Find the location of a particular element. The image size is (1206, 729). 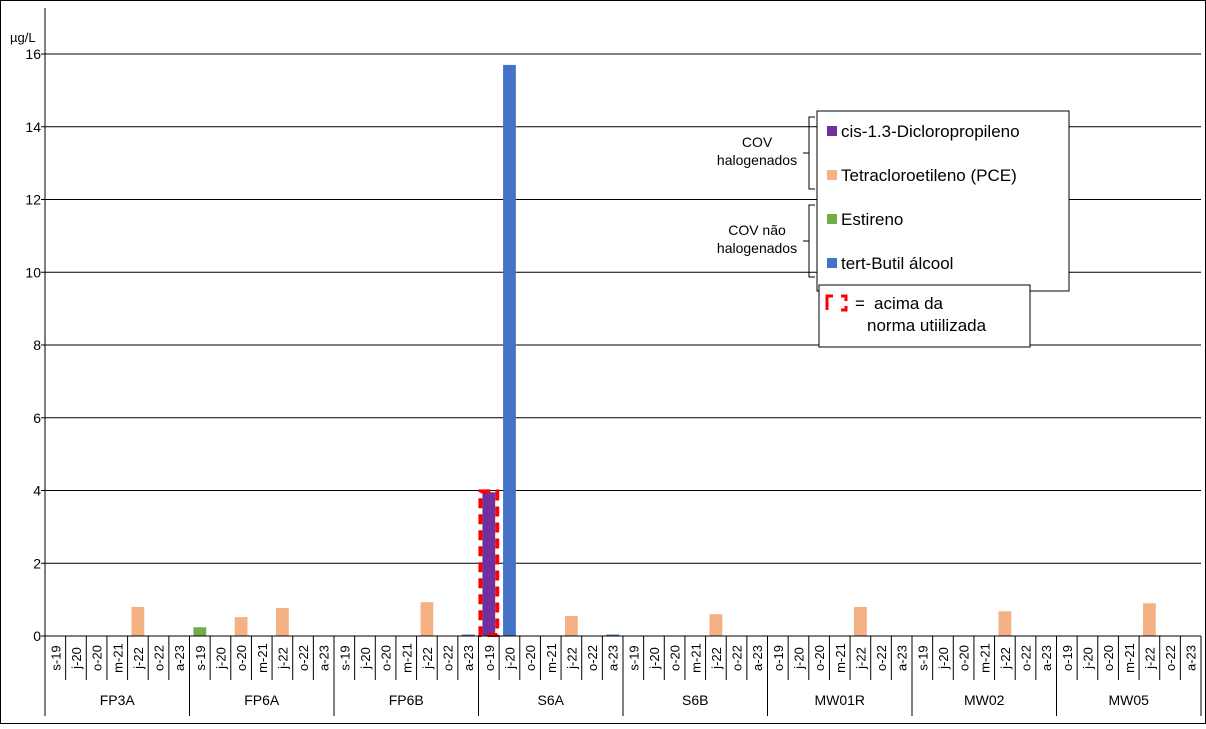

y-tick-label: 4 is located at coordinates (37, 491).